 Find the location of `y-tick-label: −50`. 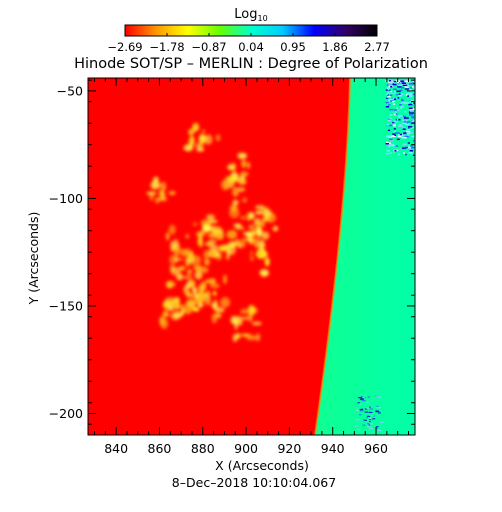

y-tick-label: −50 is located at coordinates (70, 90).